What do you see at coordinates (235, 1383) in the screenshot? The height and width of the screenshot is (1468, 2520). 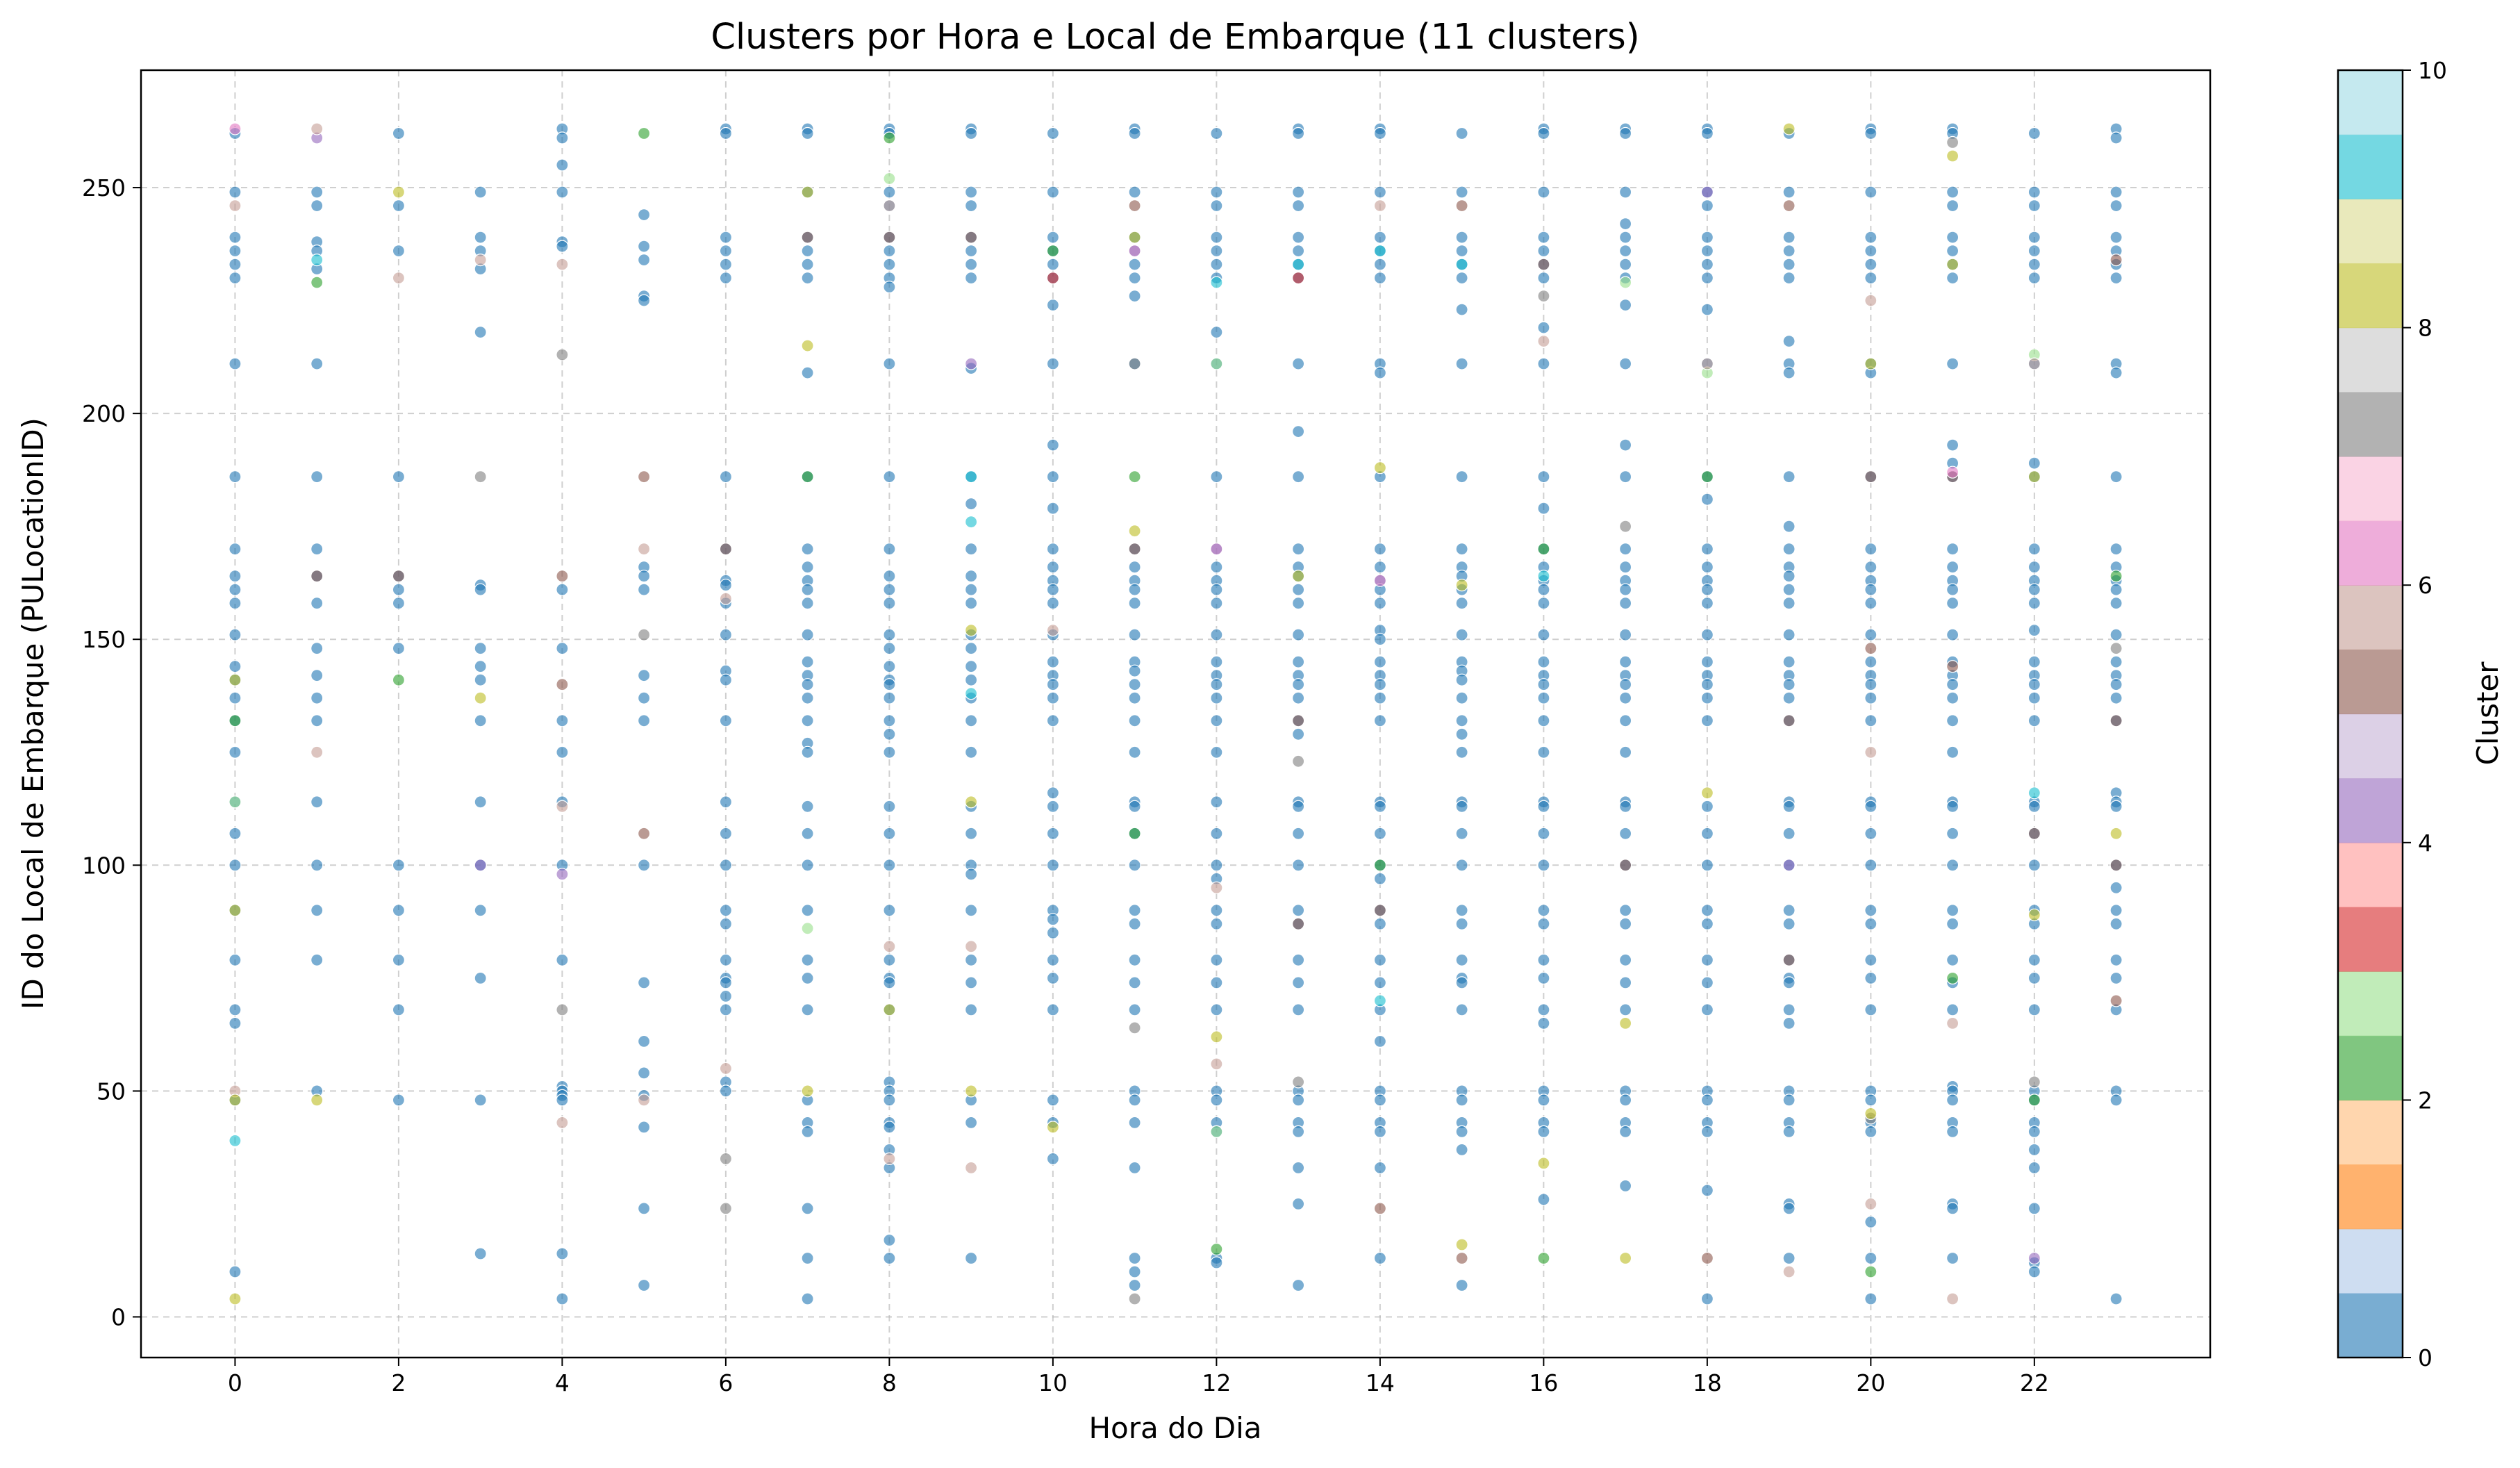 I see `x-tick-label: 0` at bounding box center [235, 1383].